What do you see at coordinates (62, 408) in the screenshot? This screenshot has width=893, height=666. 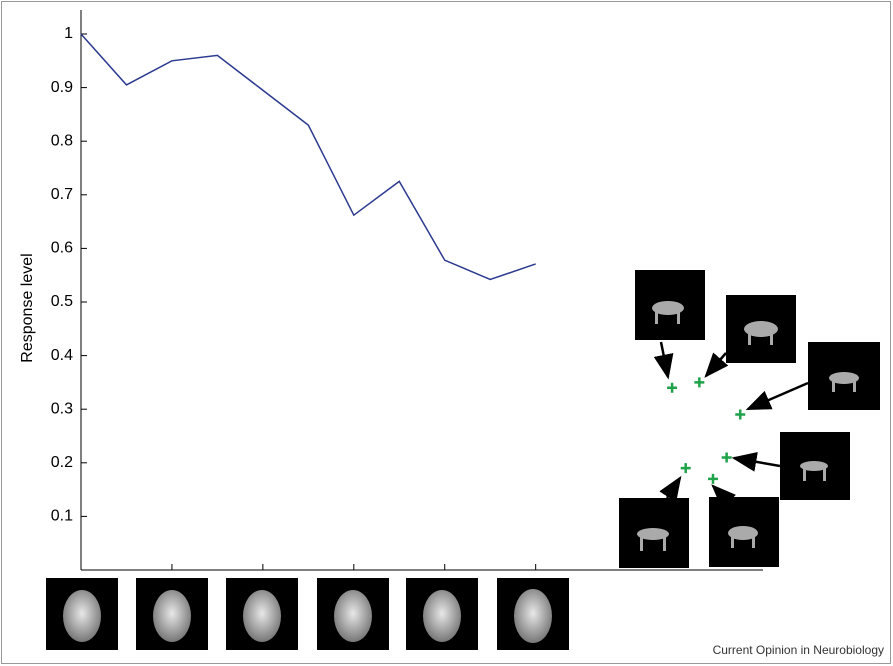 I see `y-tick-label: 0.3` at bounding box center [62, 408].